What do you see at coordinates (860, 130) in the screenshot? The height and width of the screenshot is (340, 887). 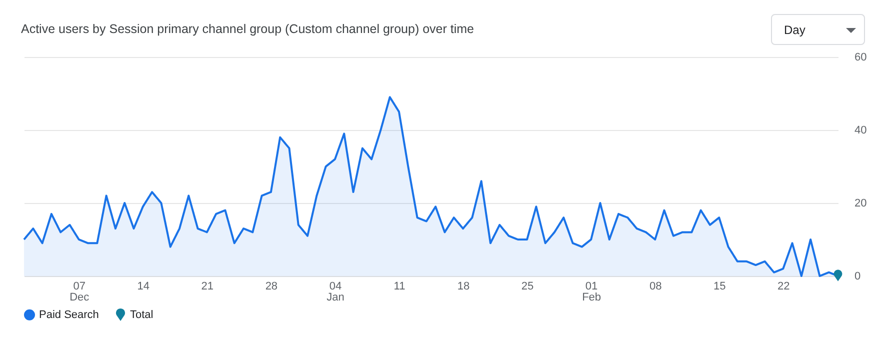 I see `y-tick-label: 40` at bounding box center [860, 130].